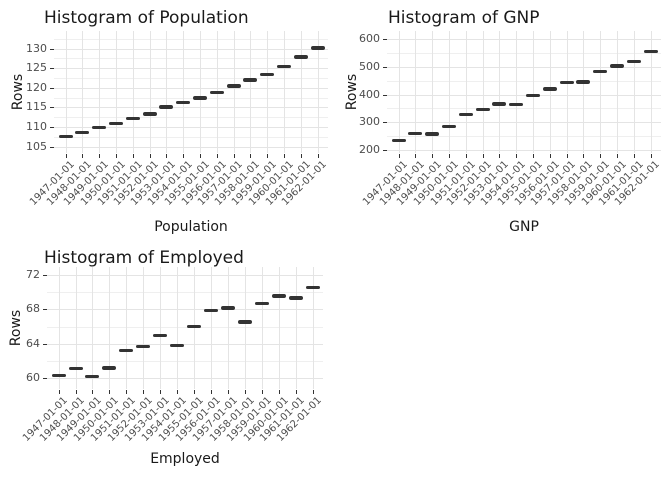 The height and width of the screenshot is (480, 672). What do you see at coordinates (33, 309) in the screenshot?
I see `y-tick-label: 68` at bounding box center [33, 309].